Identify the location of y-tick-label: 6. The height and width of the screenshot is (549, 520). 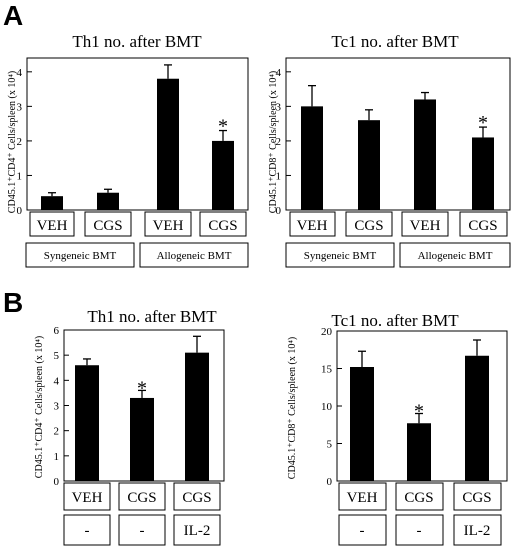
(57, 331).